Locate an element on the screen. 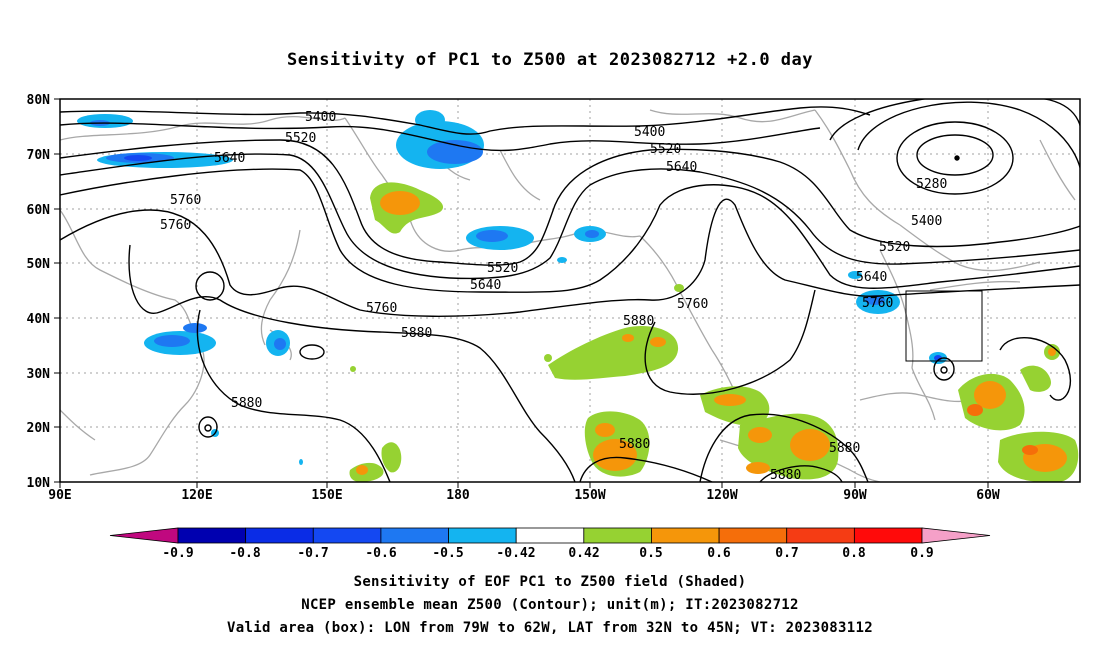 This screenshot has width=1100, height=650. lon-label: 60W is located at coordinates (988, 495).